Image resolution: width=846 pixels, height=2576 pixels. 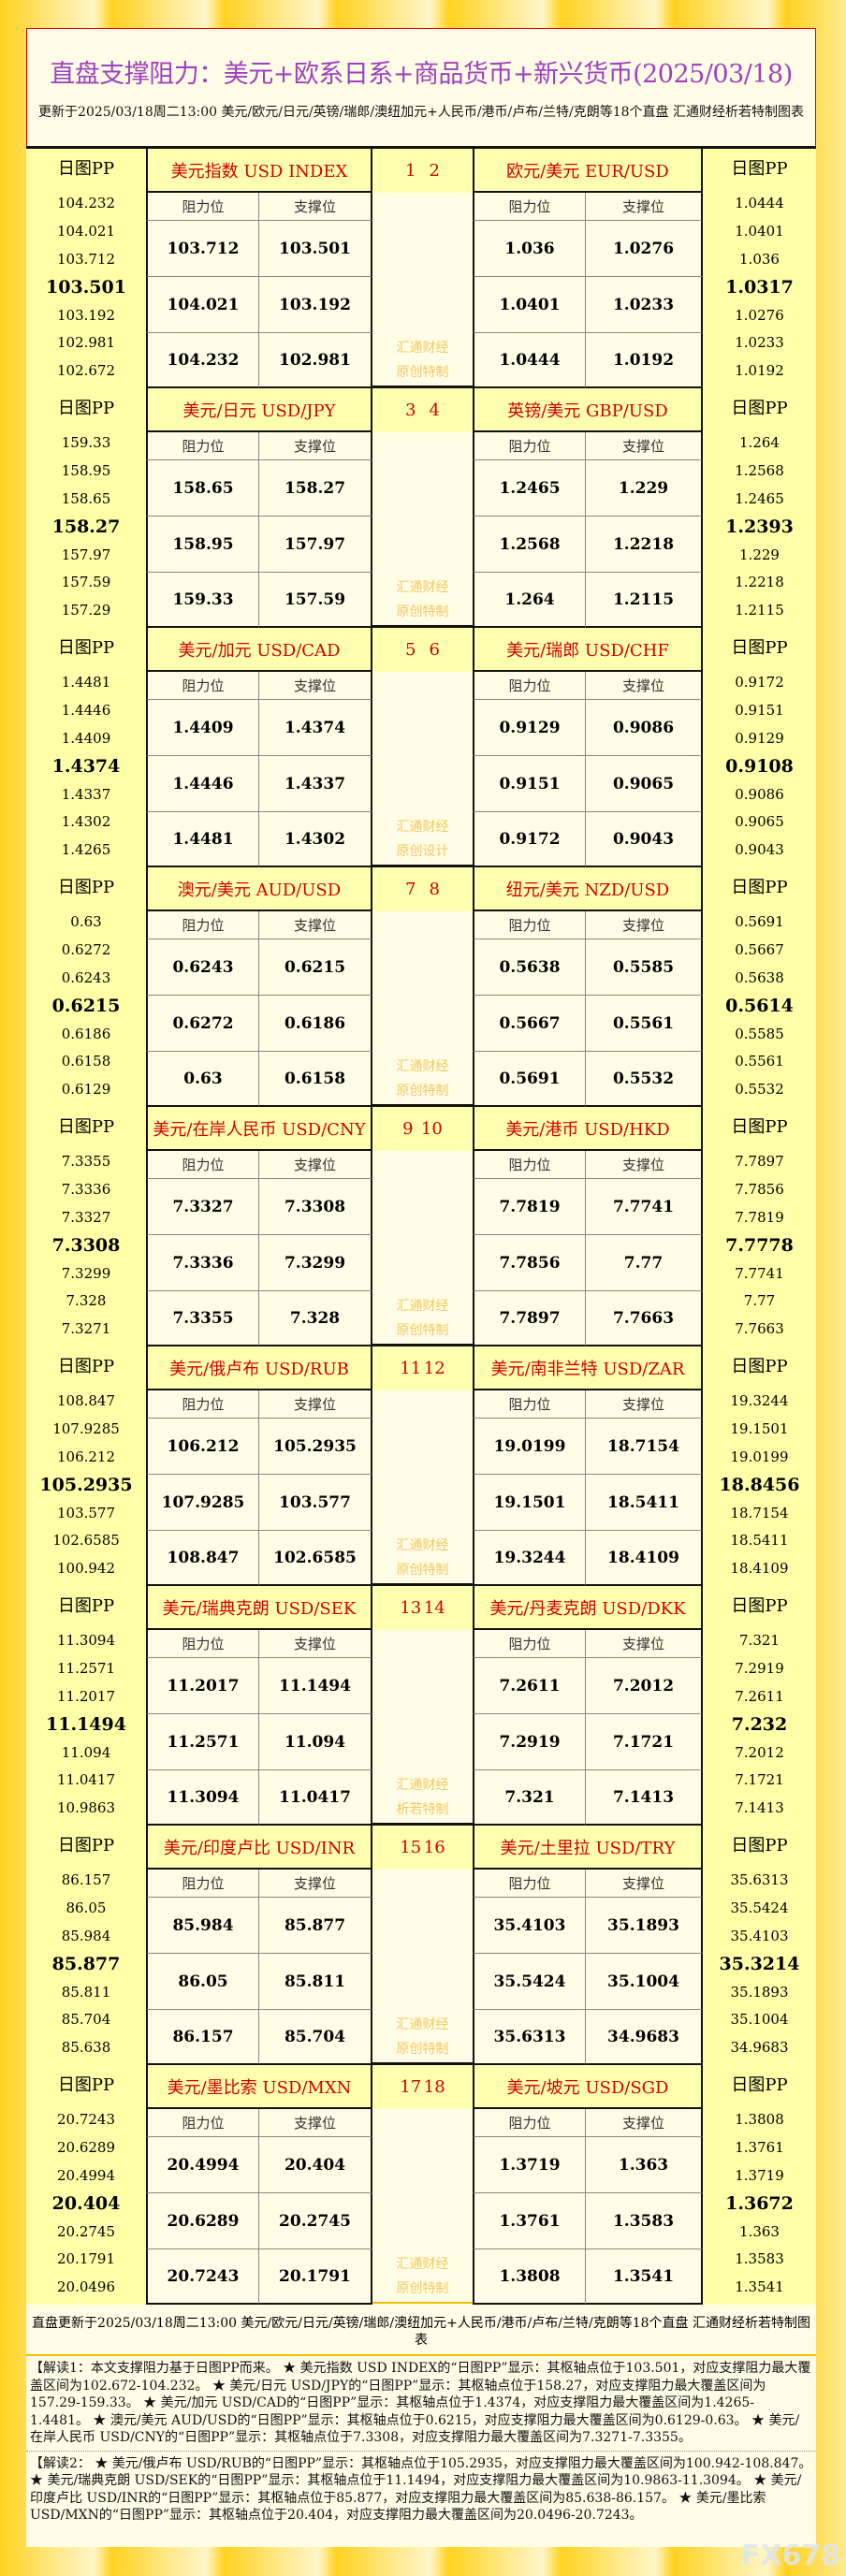 I want to click on support-value: 0.6158, so click(x=315, y=1079).